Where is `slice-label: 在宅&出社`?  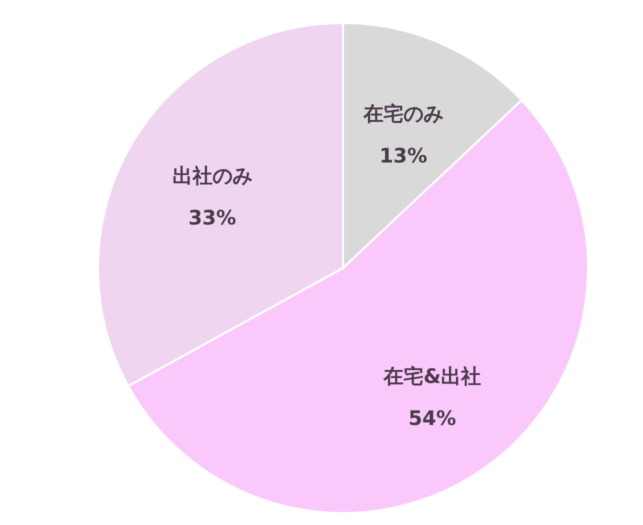 slice-label: 在宅&出社 is located at coordinates (432, 376).